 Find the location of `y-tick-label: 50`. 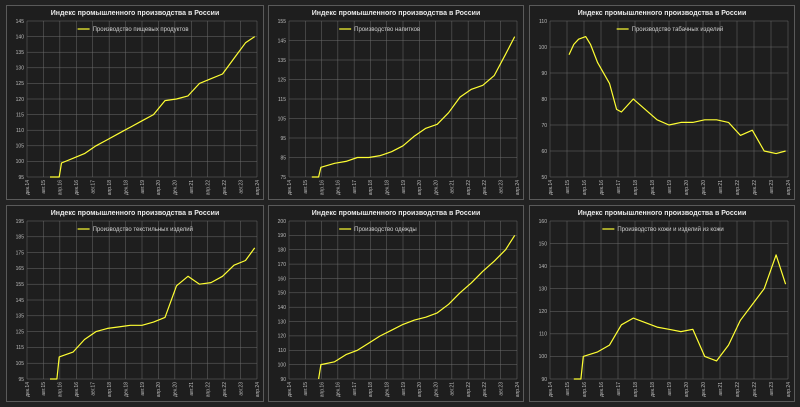

y-tick-label: 50 is located at coordinates (544, 178).